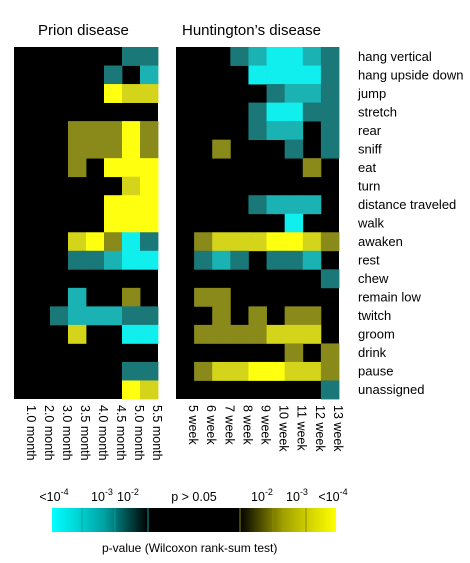 This screenshot has width=470, height=563. Describe the element at coordinates (83, 30) in the screenshot. I see `panel-title-prion: Prion disease` at that location.